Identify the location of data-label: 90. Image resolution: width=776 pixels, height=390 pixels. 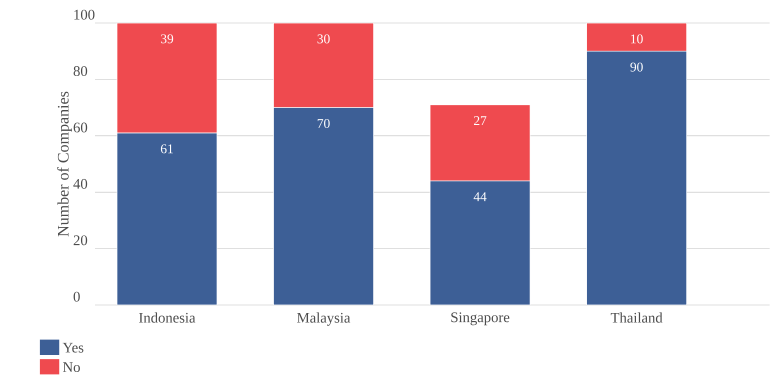
(636, 67).